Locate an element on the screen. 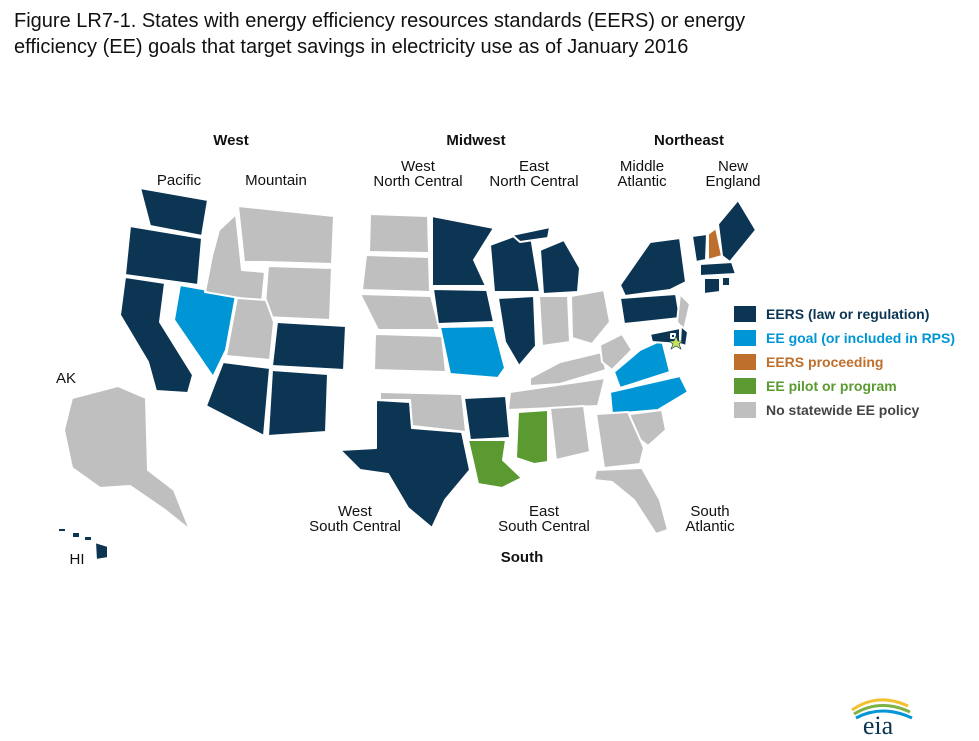 This screenshot has height=741, width=979. state-wa is located at coordinates (174, 212).